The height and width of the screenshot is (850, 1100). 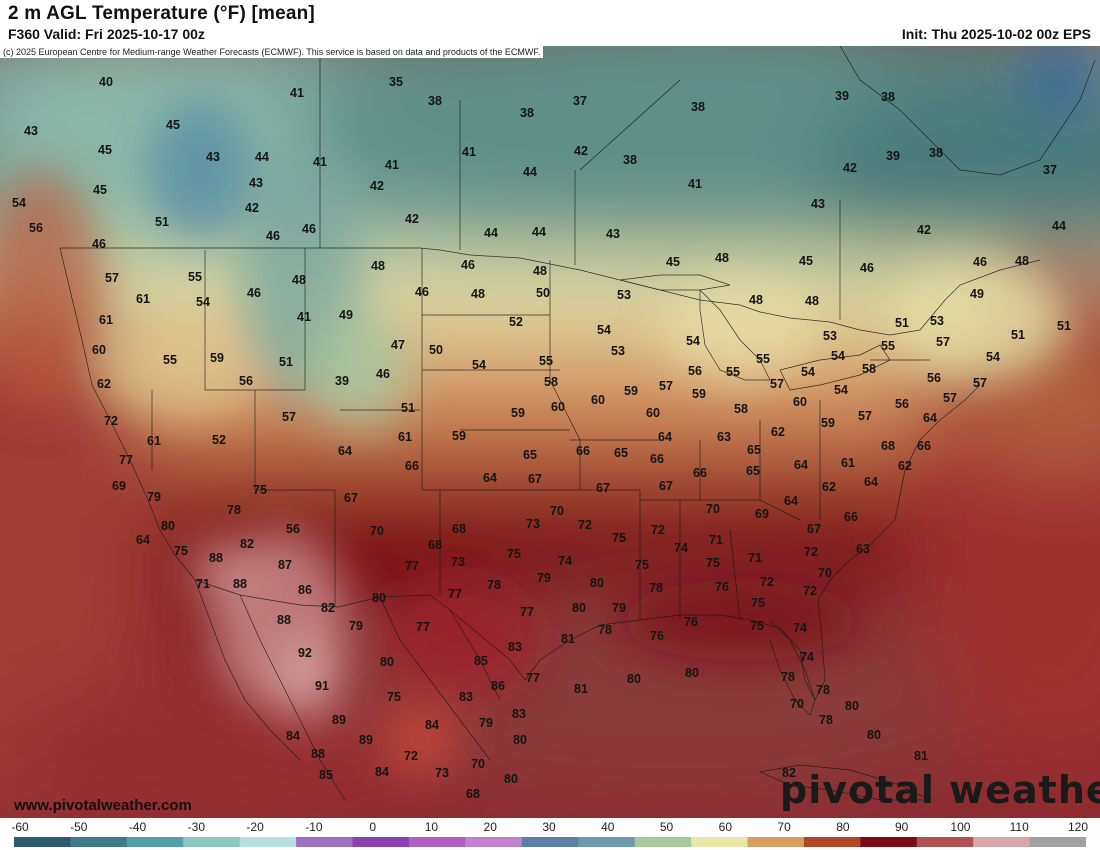 I want to click on temperature-label: 61, so click(x=405, y=437).